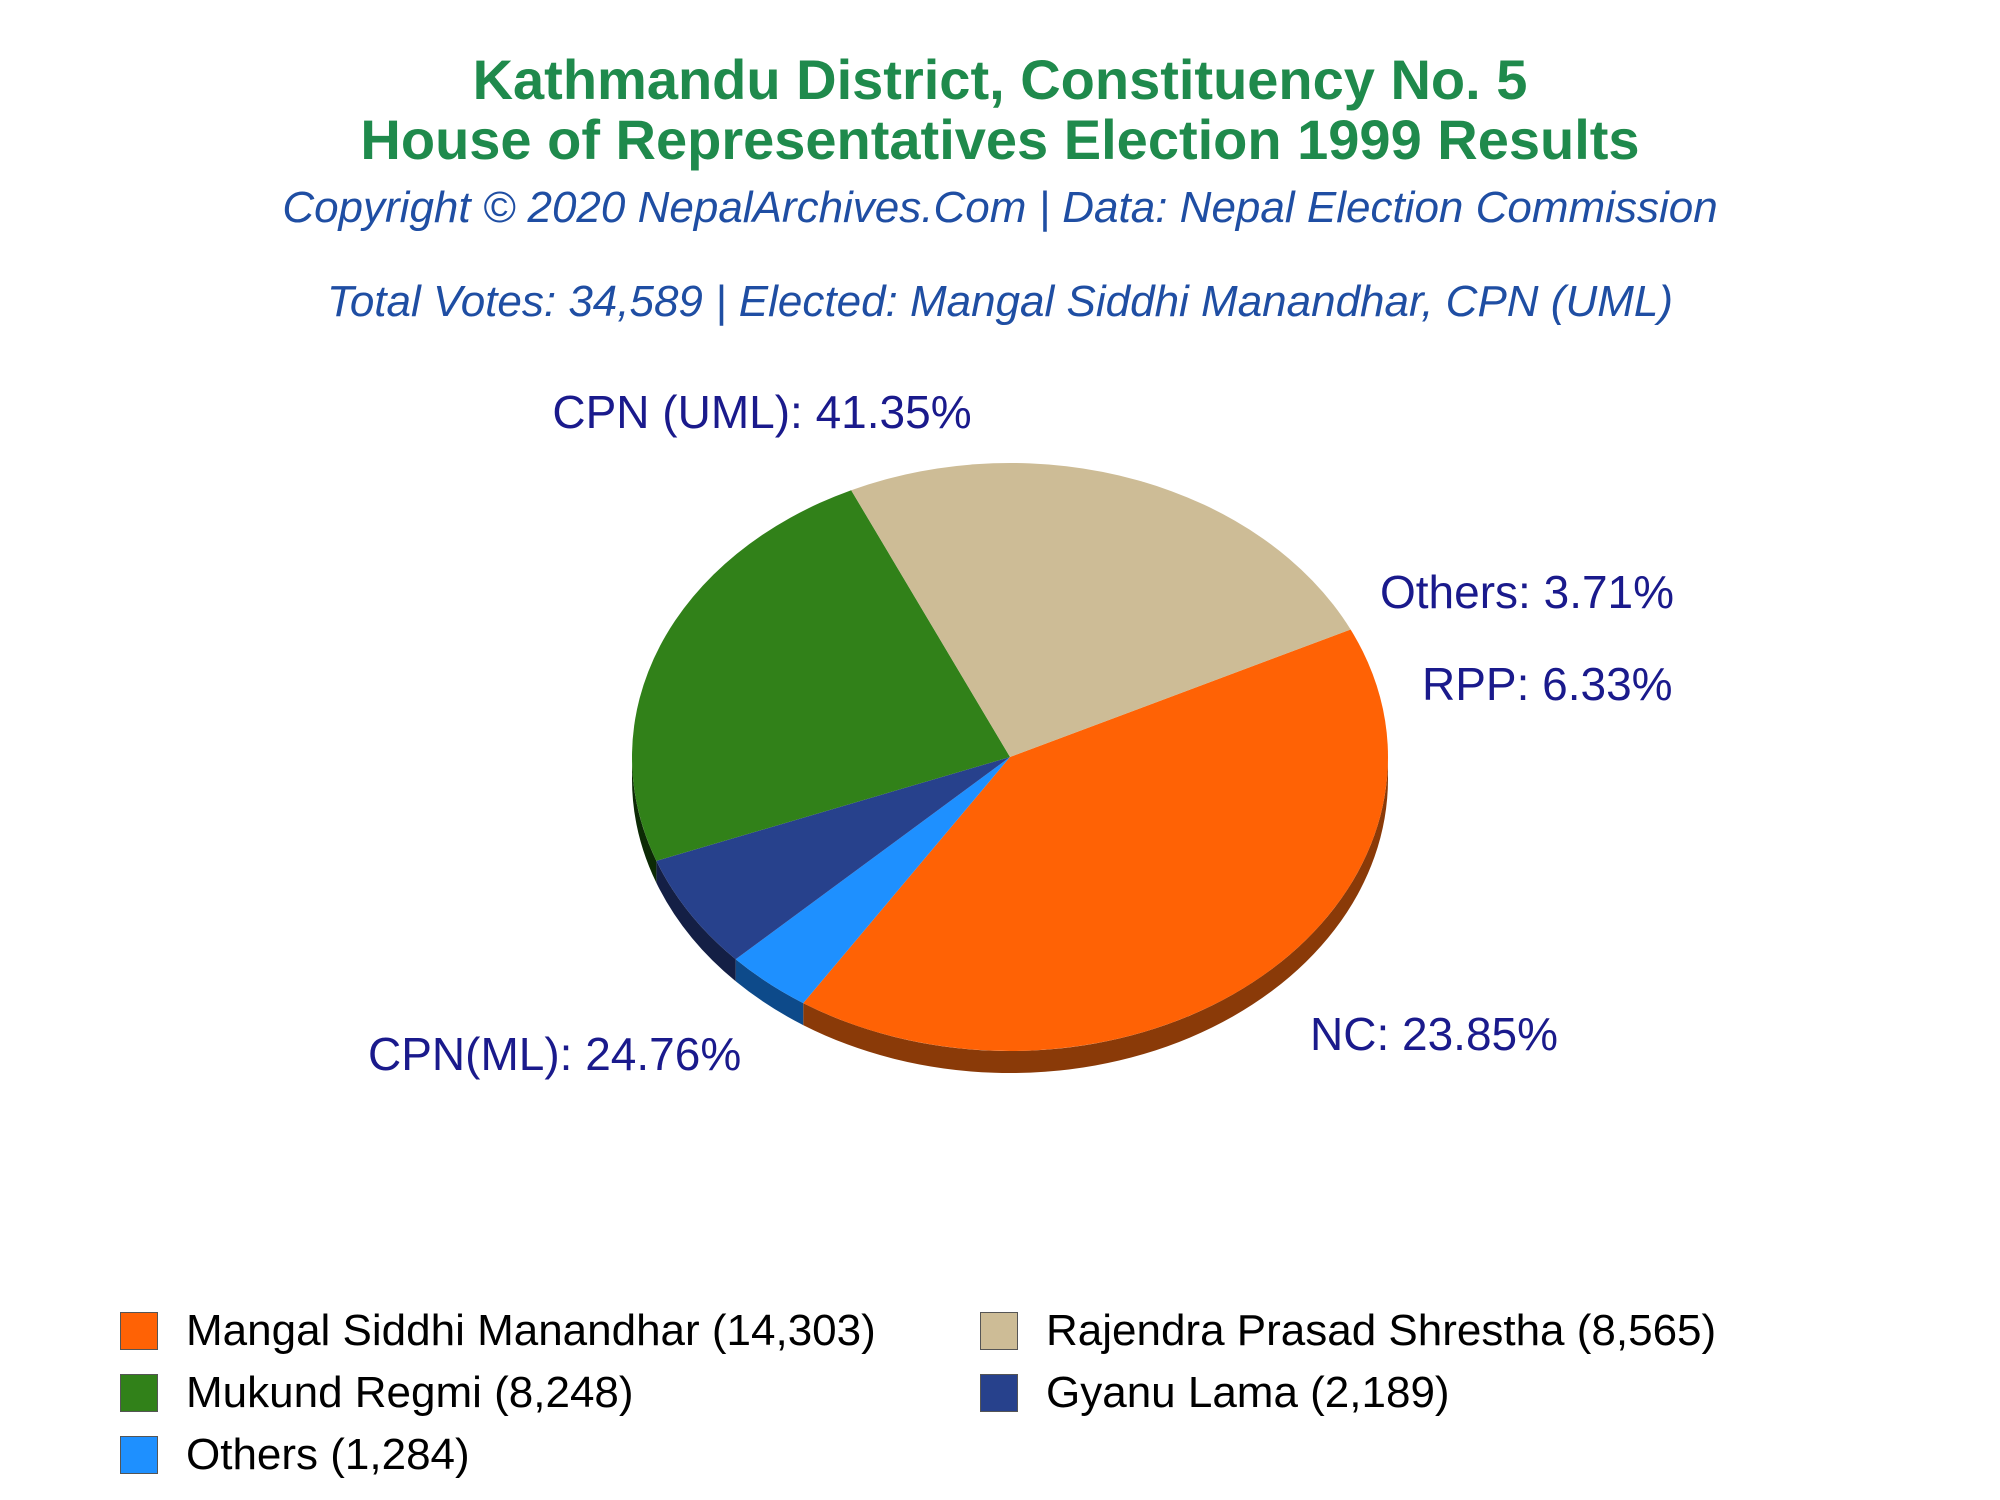  What do you see at coordinates (1248, 1392) in the screenshot?
I see `legend-label: Gyanu Lama (2,189)` at bounding box center [1248, 1392].